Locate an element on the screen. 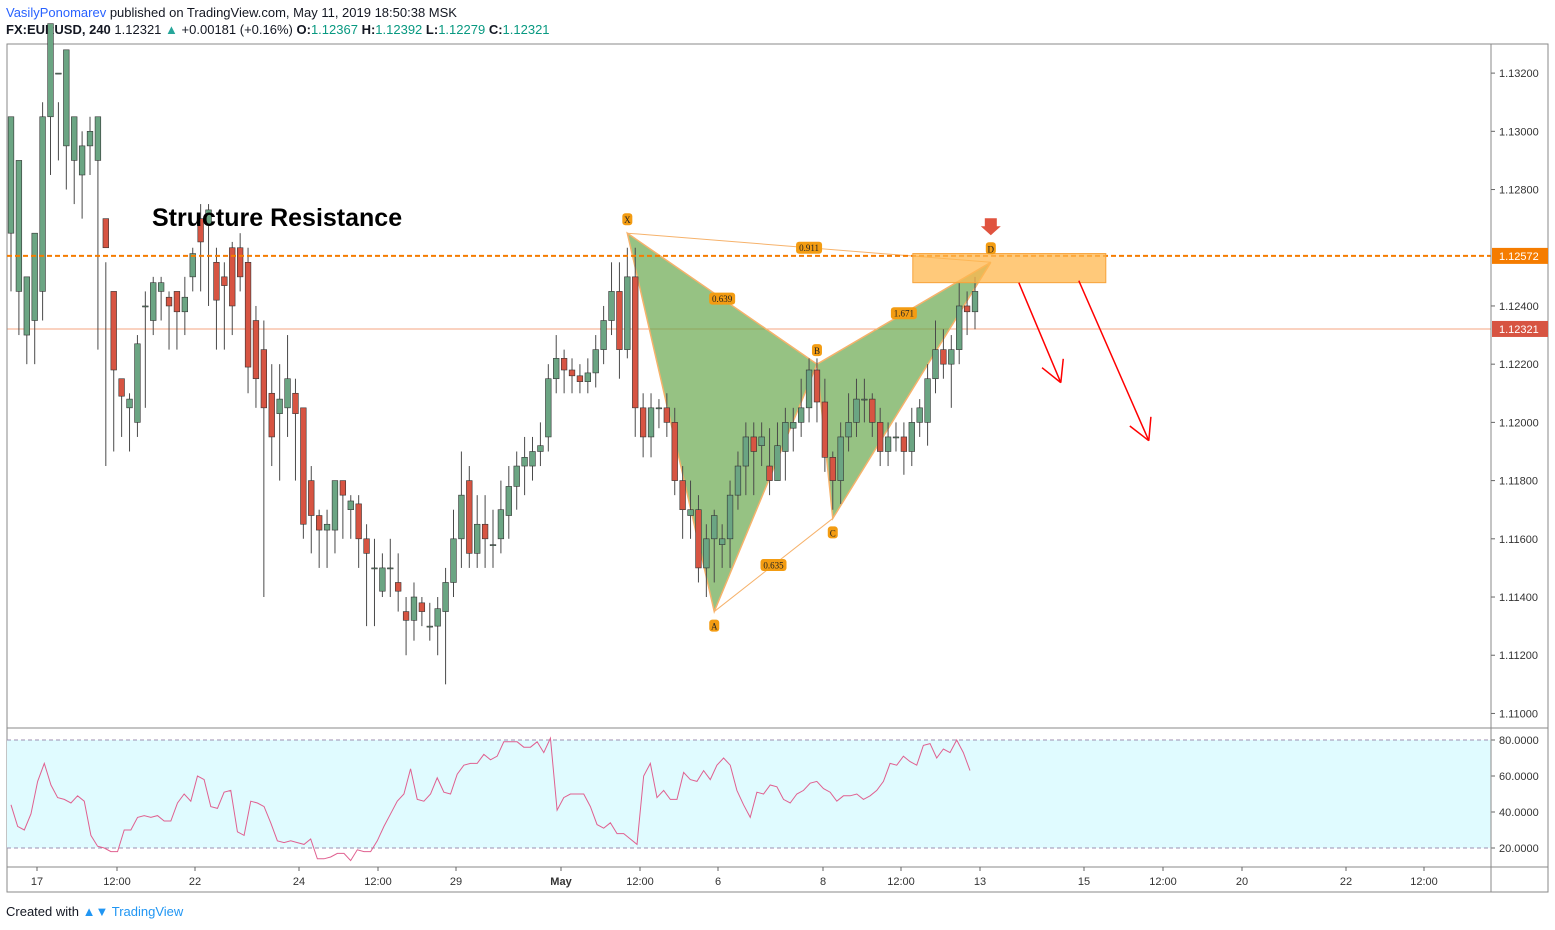 This screenshot has width=1555, height=930. time-tick-label: 29 is located at coordinates (456, 882).